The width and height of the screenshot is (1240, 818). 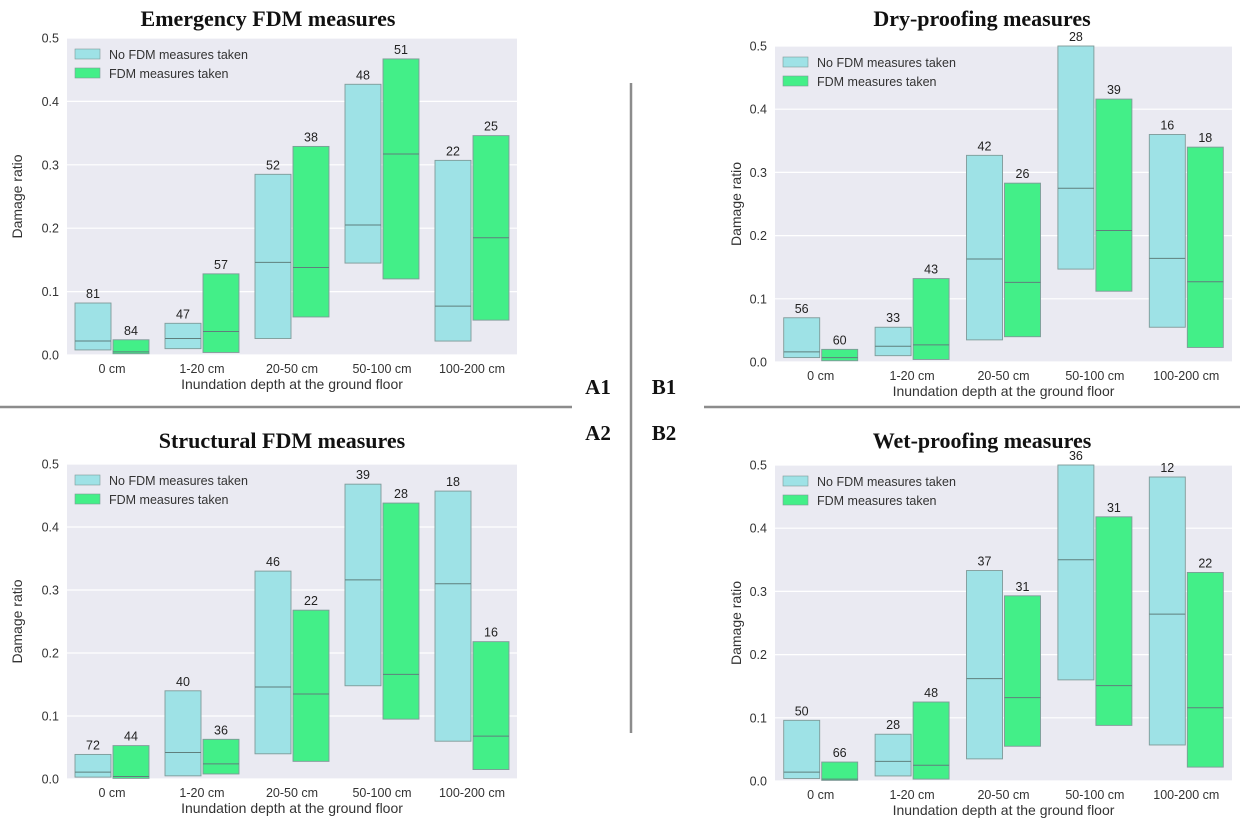 What do you see at coordinates (221, 265) in the screenshot?
I see `count-label: 57` at bounding box center [221, 265].